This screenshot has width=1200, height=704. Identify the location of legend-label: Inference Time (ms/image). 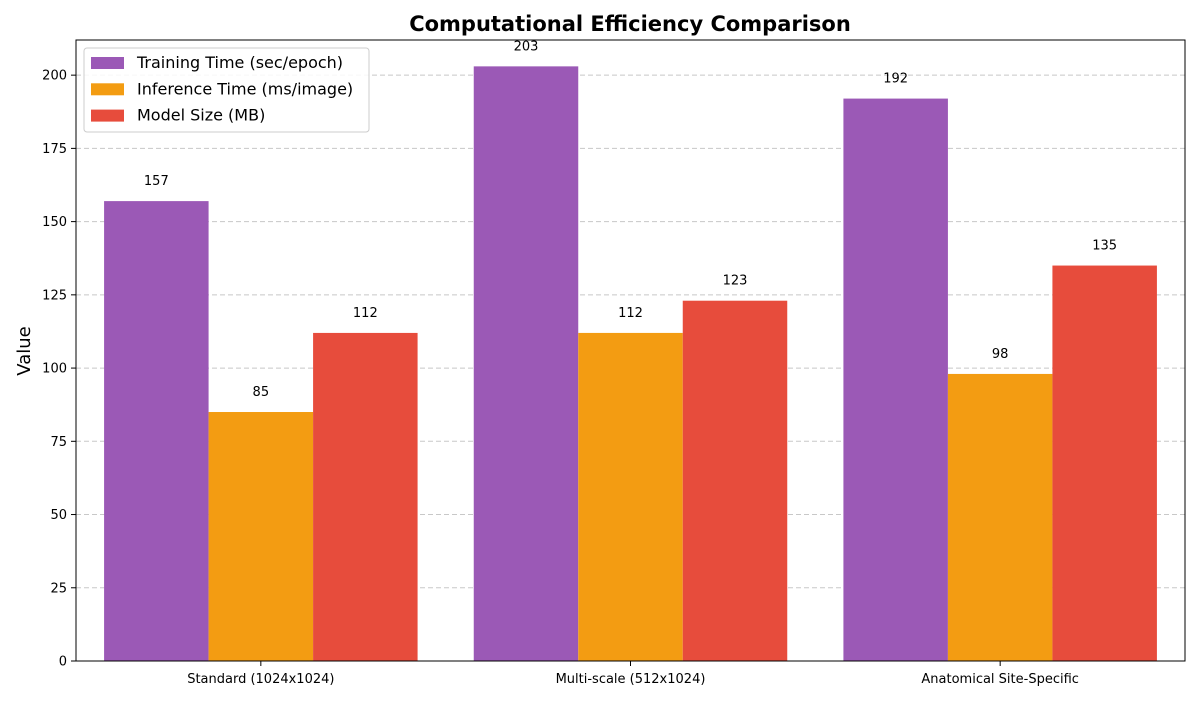
(245, 88).